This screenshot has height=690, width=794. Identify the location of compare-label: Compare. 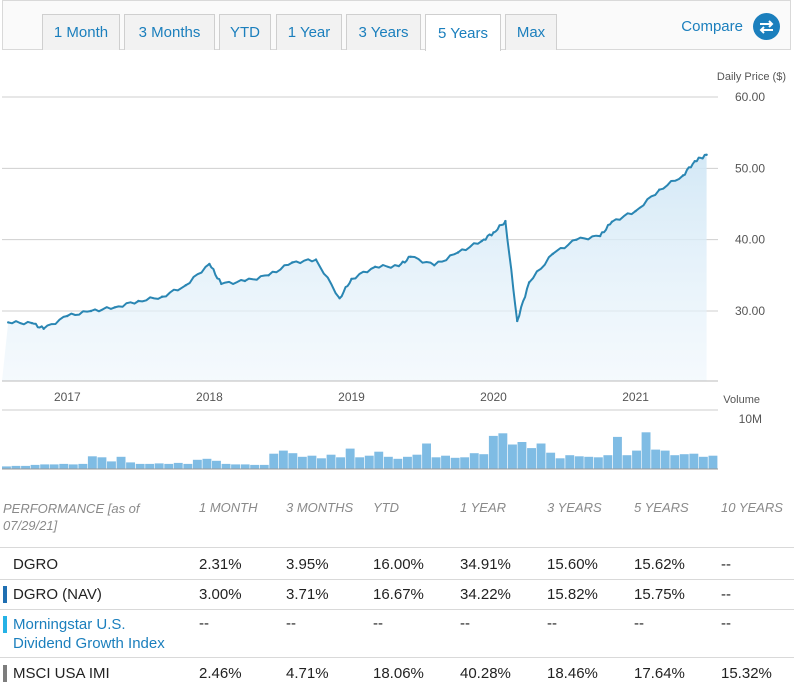
(712, 26).